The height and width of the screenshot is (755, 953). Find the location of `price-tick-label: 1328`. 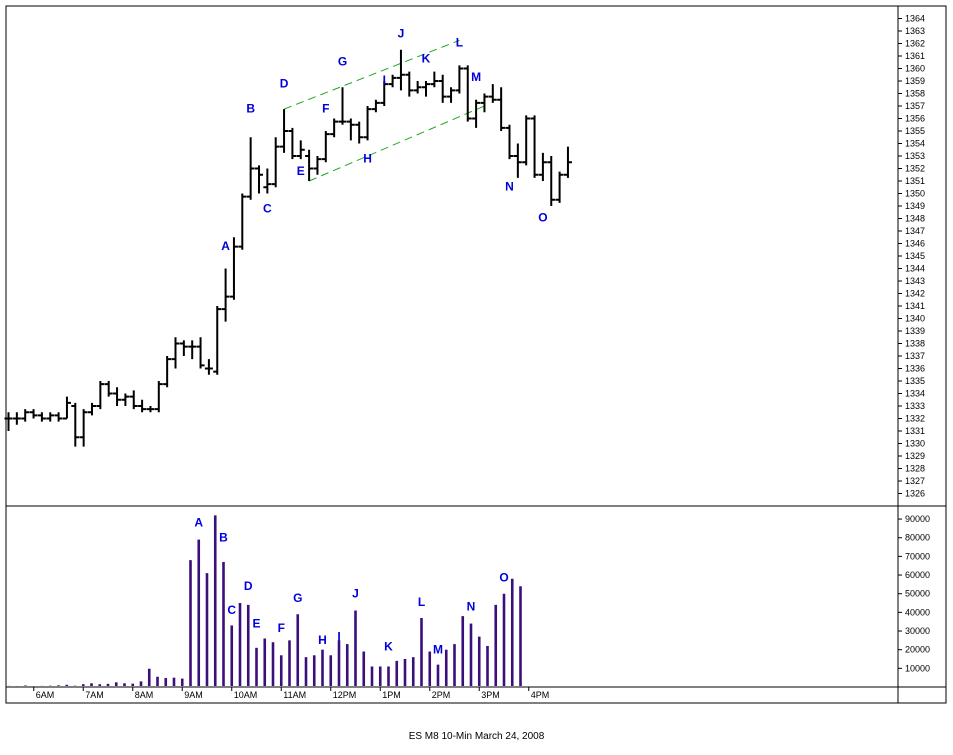

price-tick-label: 1328 is located at coordinates (915, 469).